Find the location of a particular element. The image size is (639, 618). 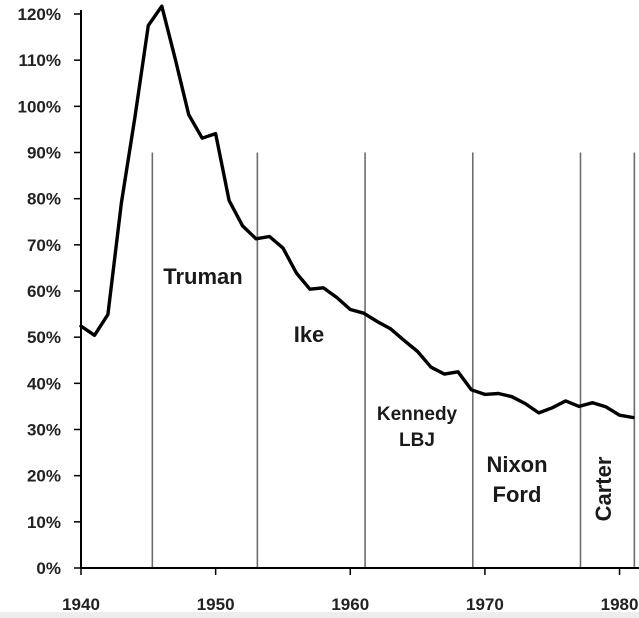

era-label: Kennedy LBJ is located at coordinates (417, 427).